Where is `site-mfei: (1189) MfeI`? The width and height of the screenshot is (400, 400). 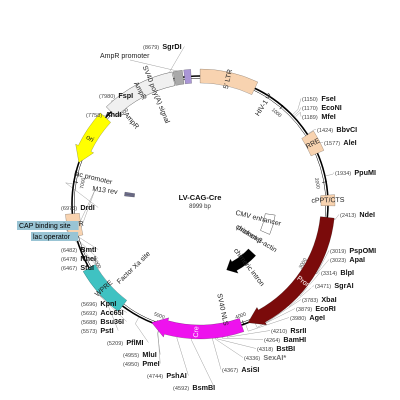 site-mfei: (1189) MfeI is located at coordinates (319, 116).